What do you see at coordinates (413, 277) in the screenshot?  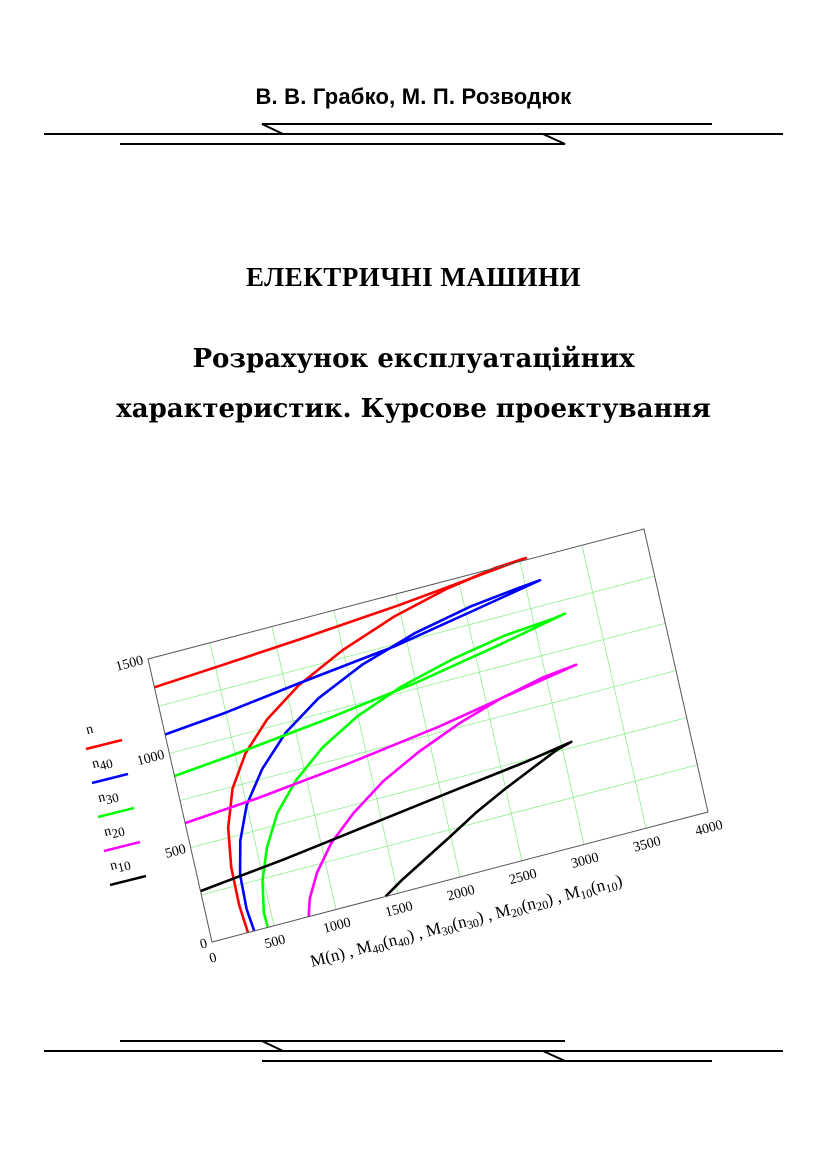 I see `book-title: ЕЛЕКТРИЧНІ МАШИНИ` at bounding box center [413, 277].